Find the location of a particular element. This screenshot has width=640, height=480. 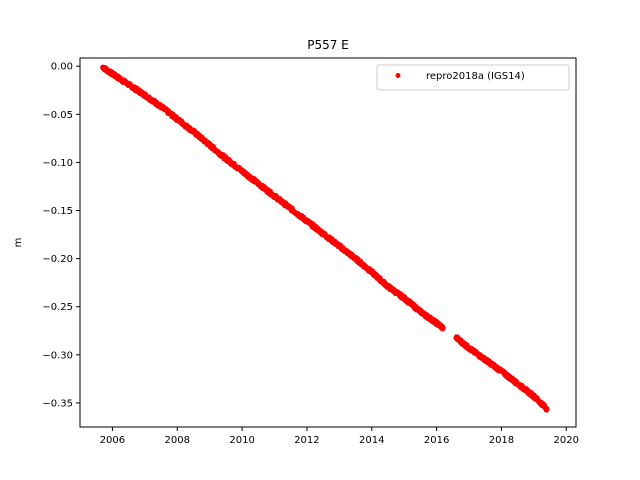

x-tick-label: 2016 is located at coordinates (436, 440).